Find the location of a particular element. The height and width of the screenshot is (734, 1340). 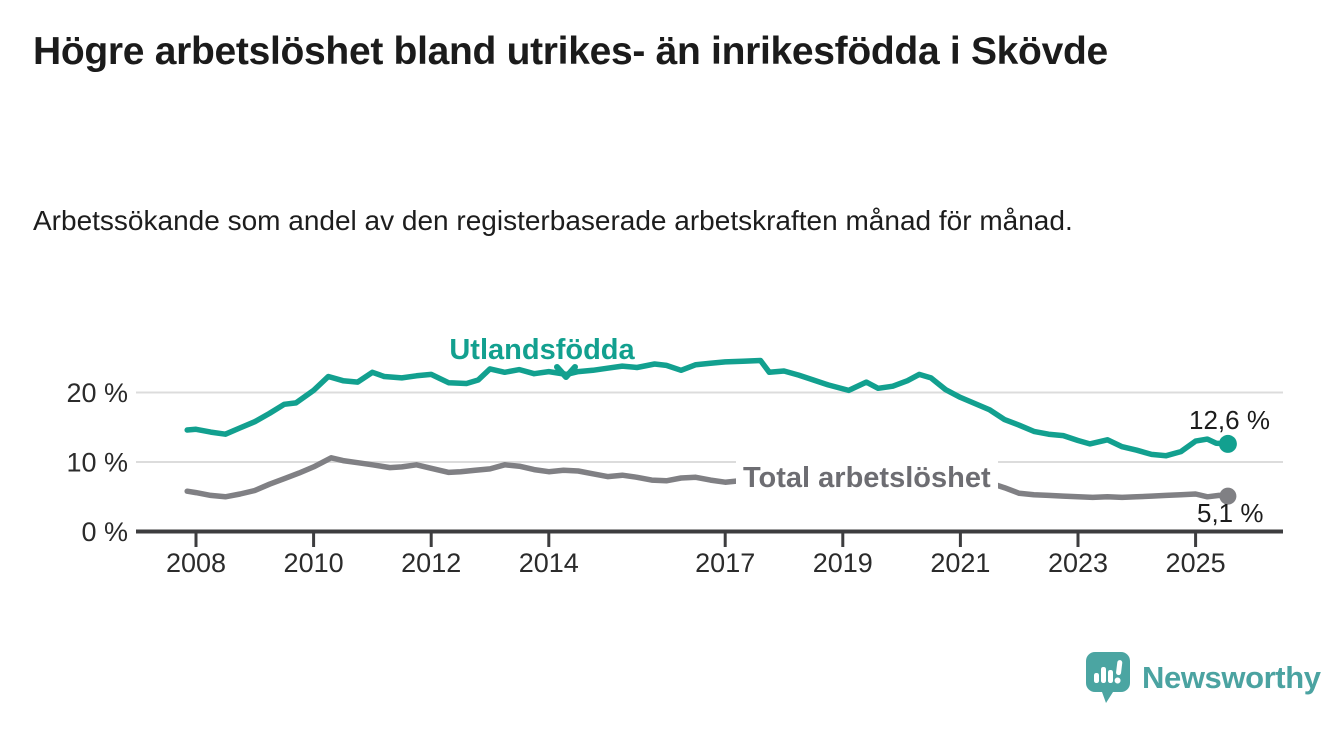

newsworthy-logo: Newsworthy is located at coordinates (1203, 678).